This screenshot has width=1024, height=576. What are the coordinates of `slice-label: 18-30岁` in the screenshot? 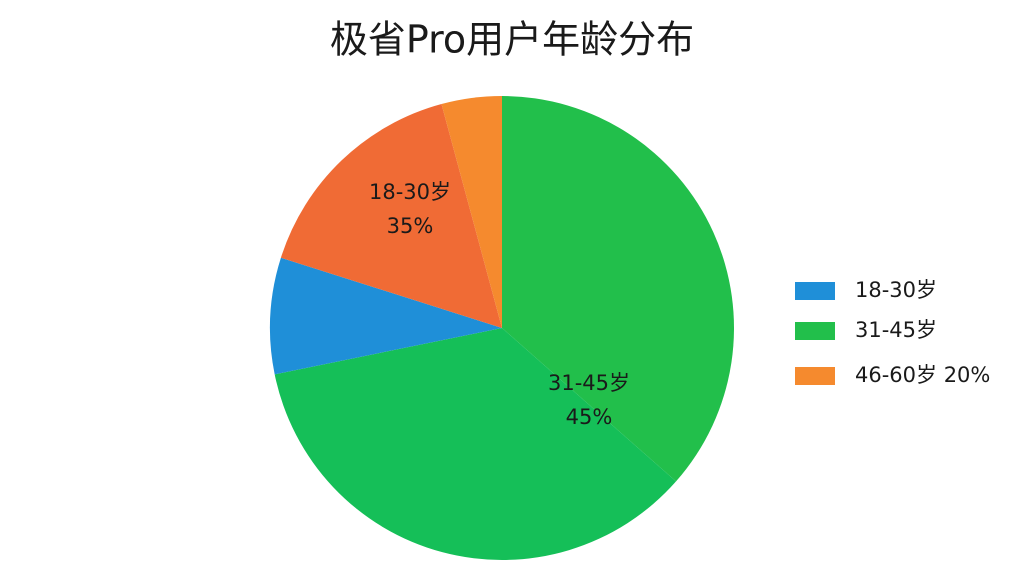 It's located at (410, 192).